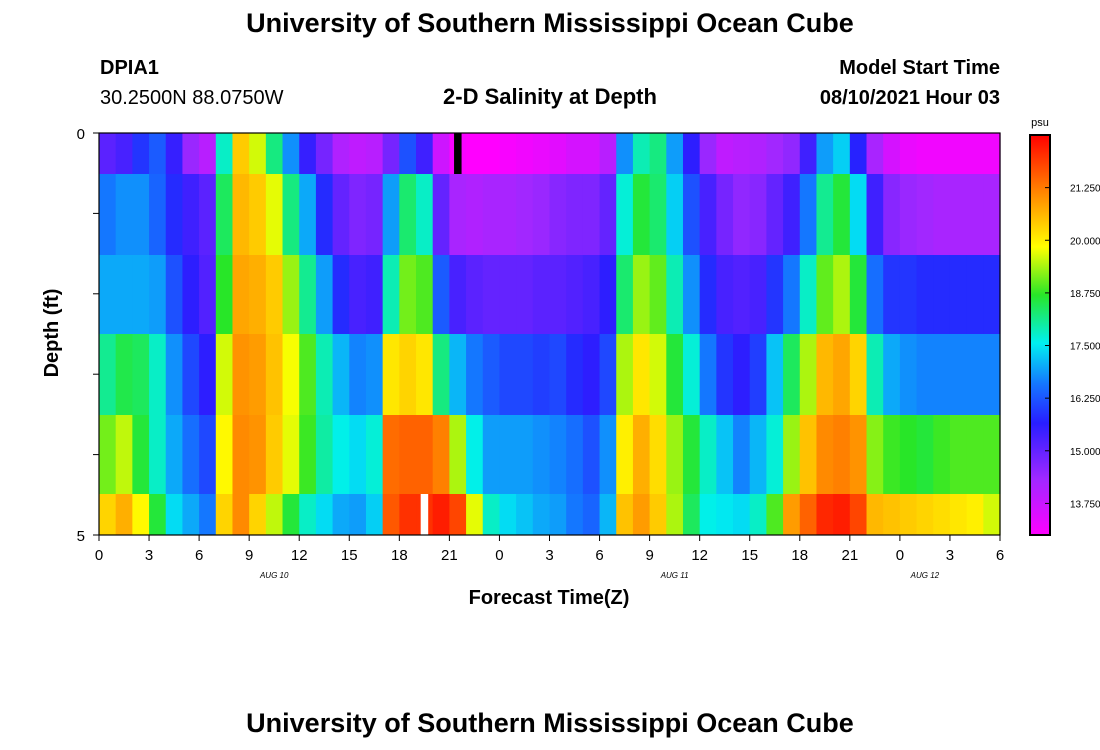 This screenshot has width=1100, height=750. Describe the element at coordinates (192, 98) in the screenshot. I see `station-coords: 30.2500N 88.0750W` at that location.